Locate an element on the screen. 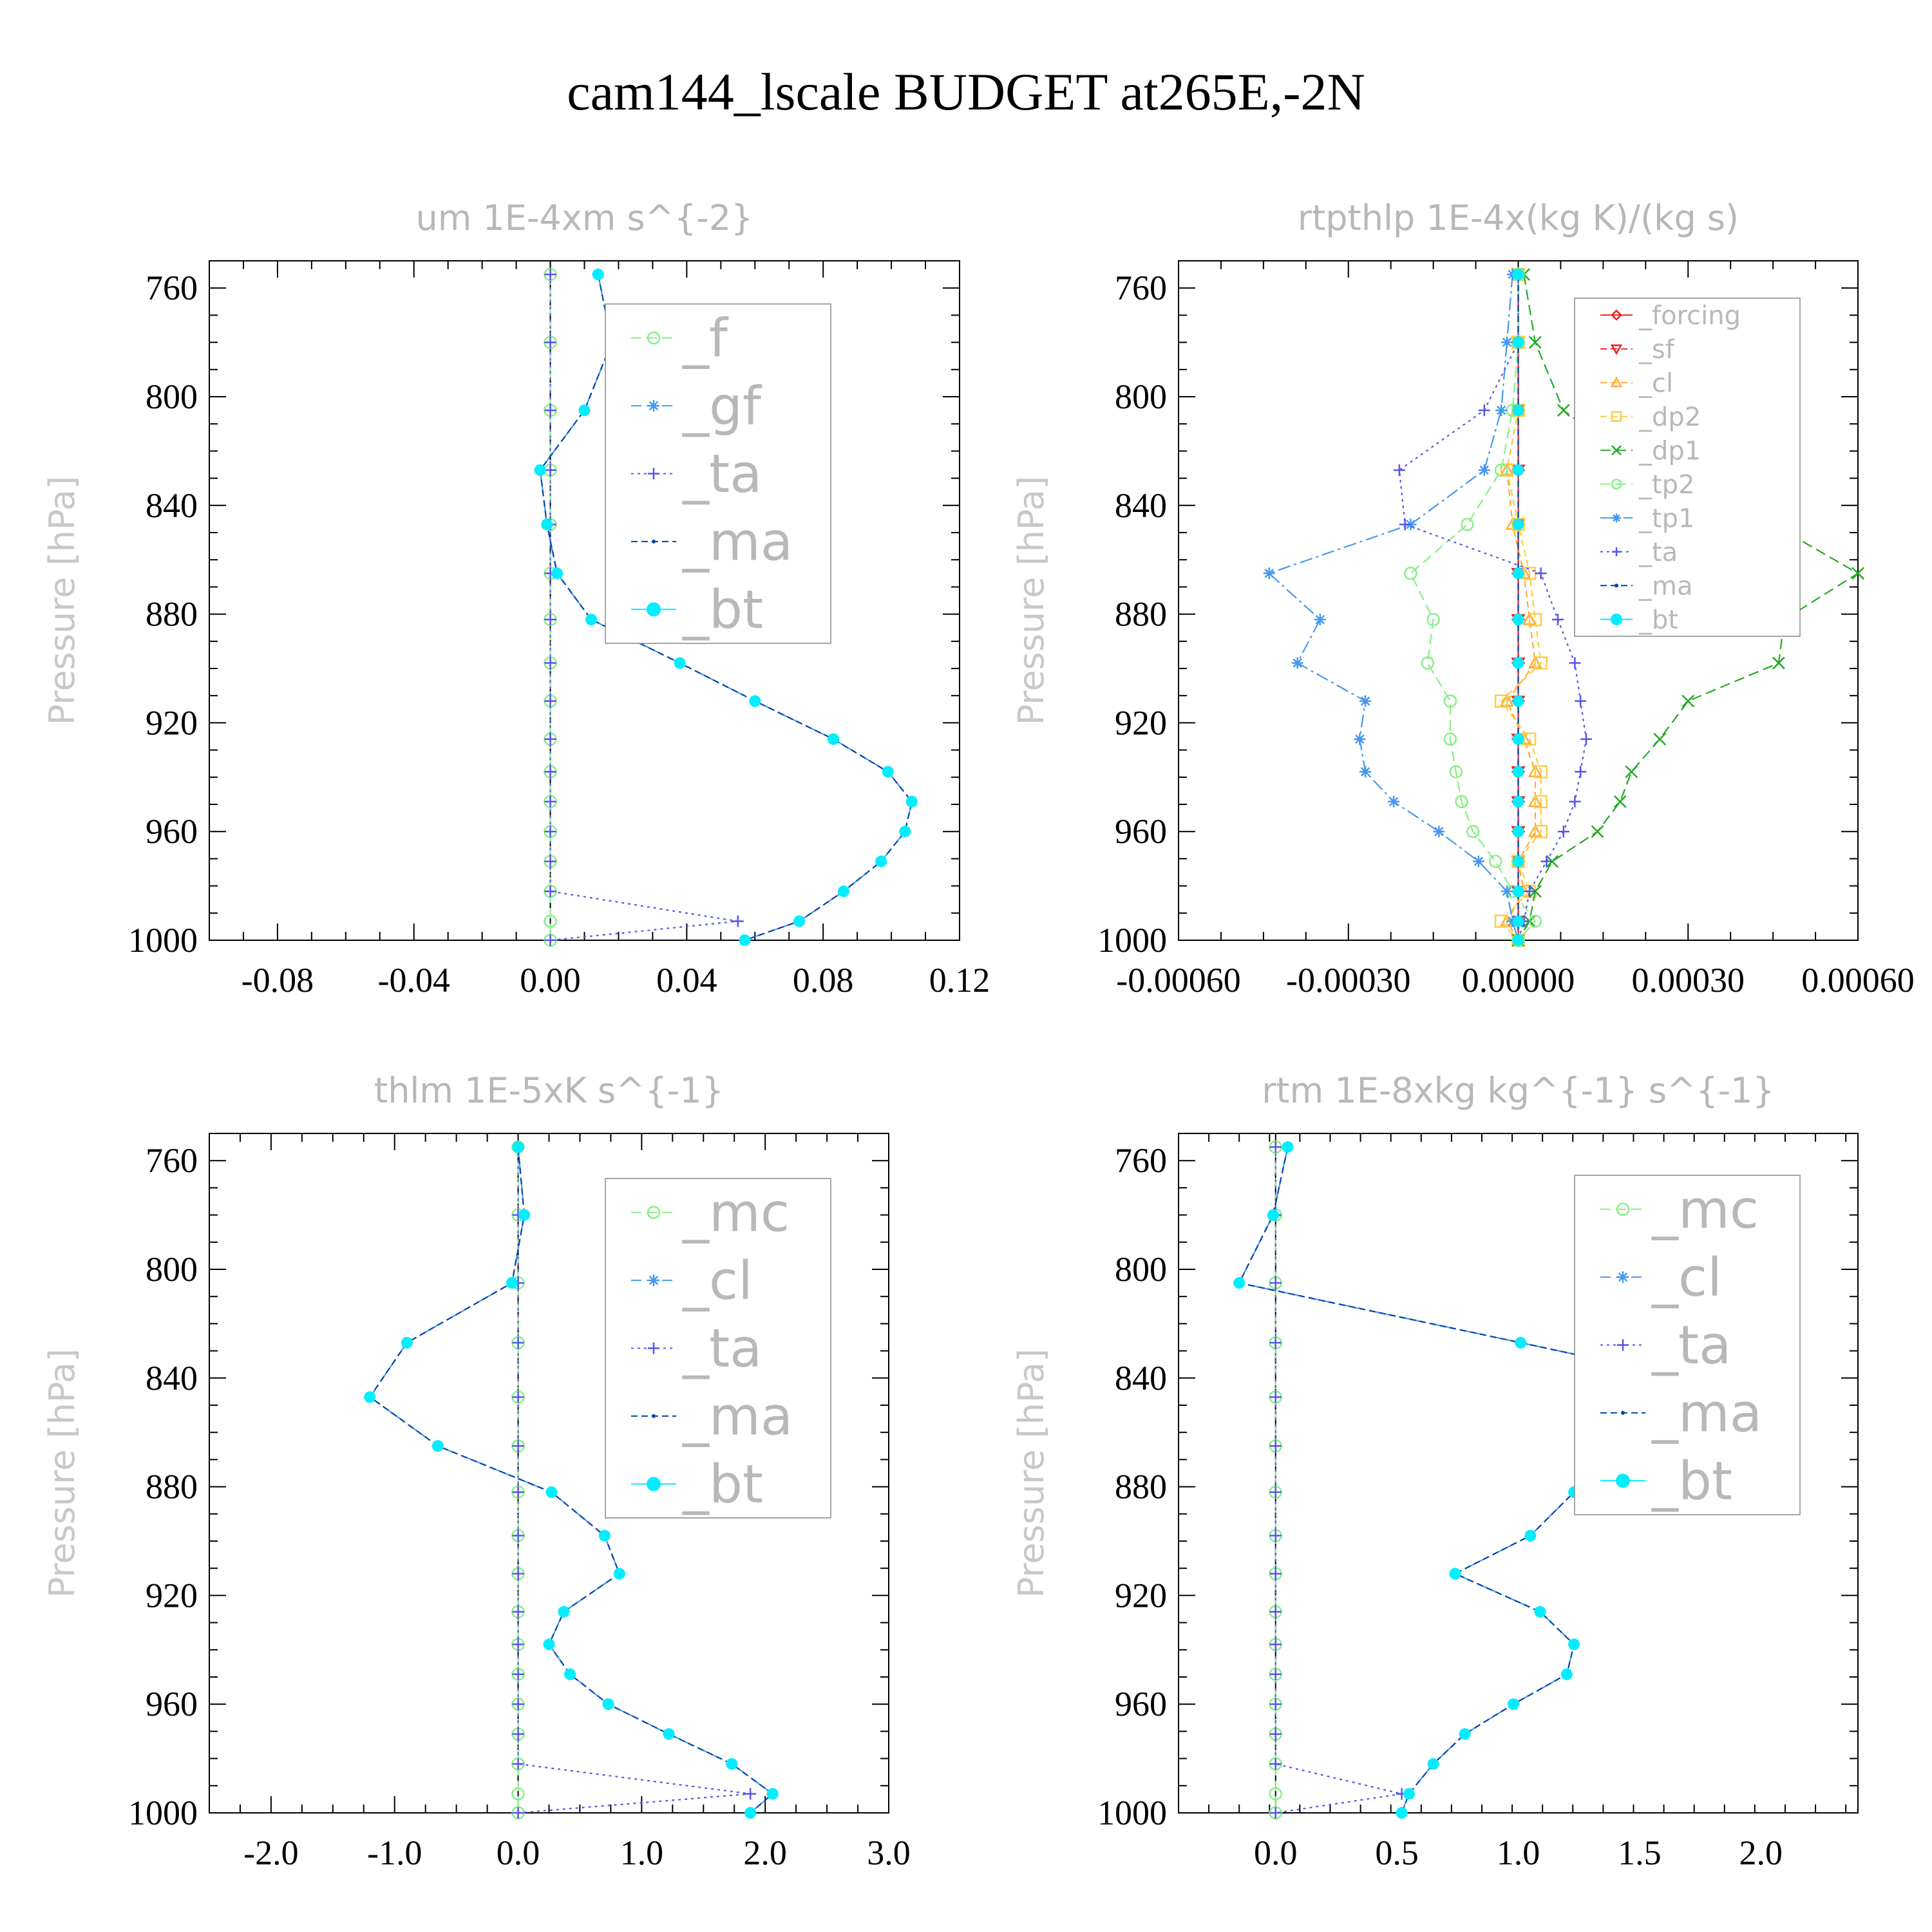 The height and width of the screenshot is (1932, 1932). y-tick-label: 800 is located at coordinates (1141, 397).